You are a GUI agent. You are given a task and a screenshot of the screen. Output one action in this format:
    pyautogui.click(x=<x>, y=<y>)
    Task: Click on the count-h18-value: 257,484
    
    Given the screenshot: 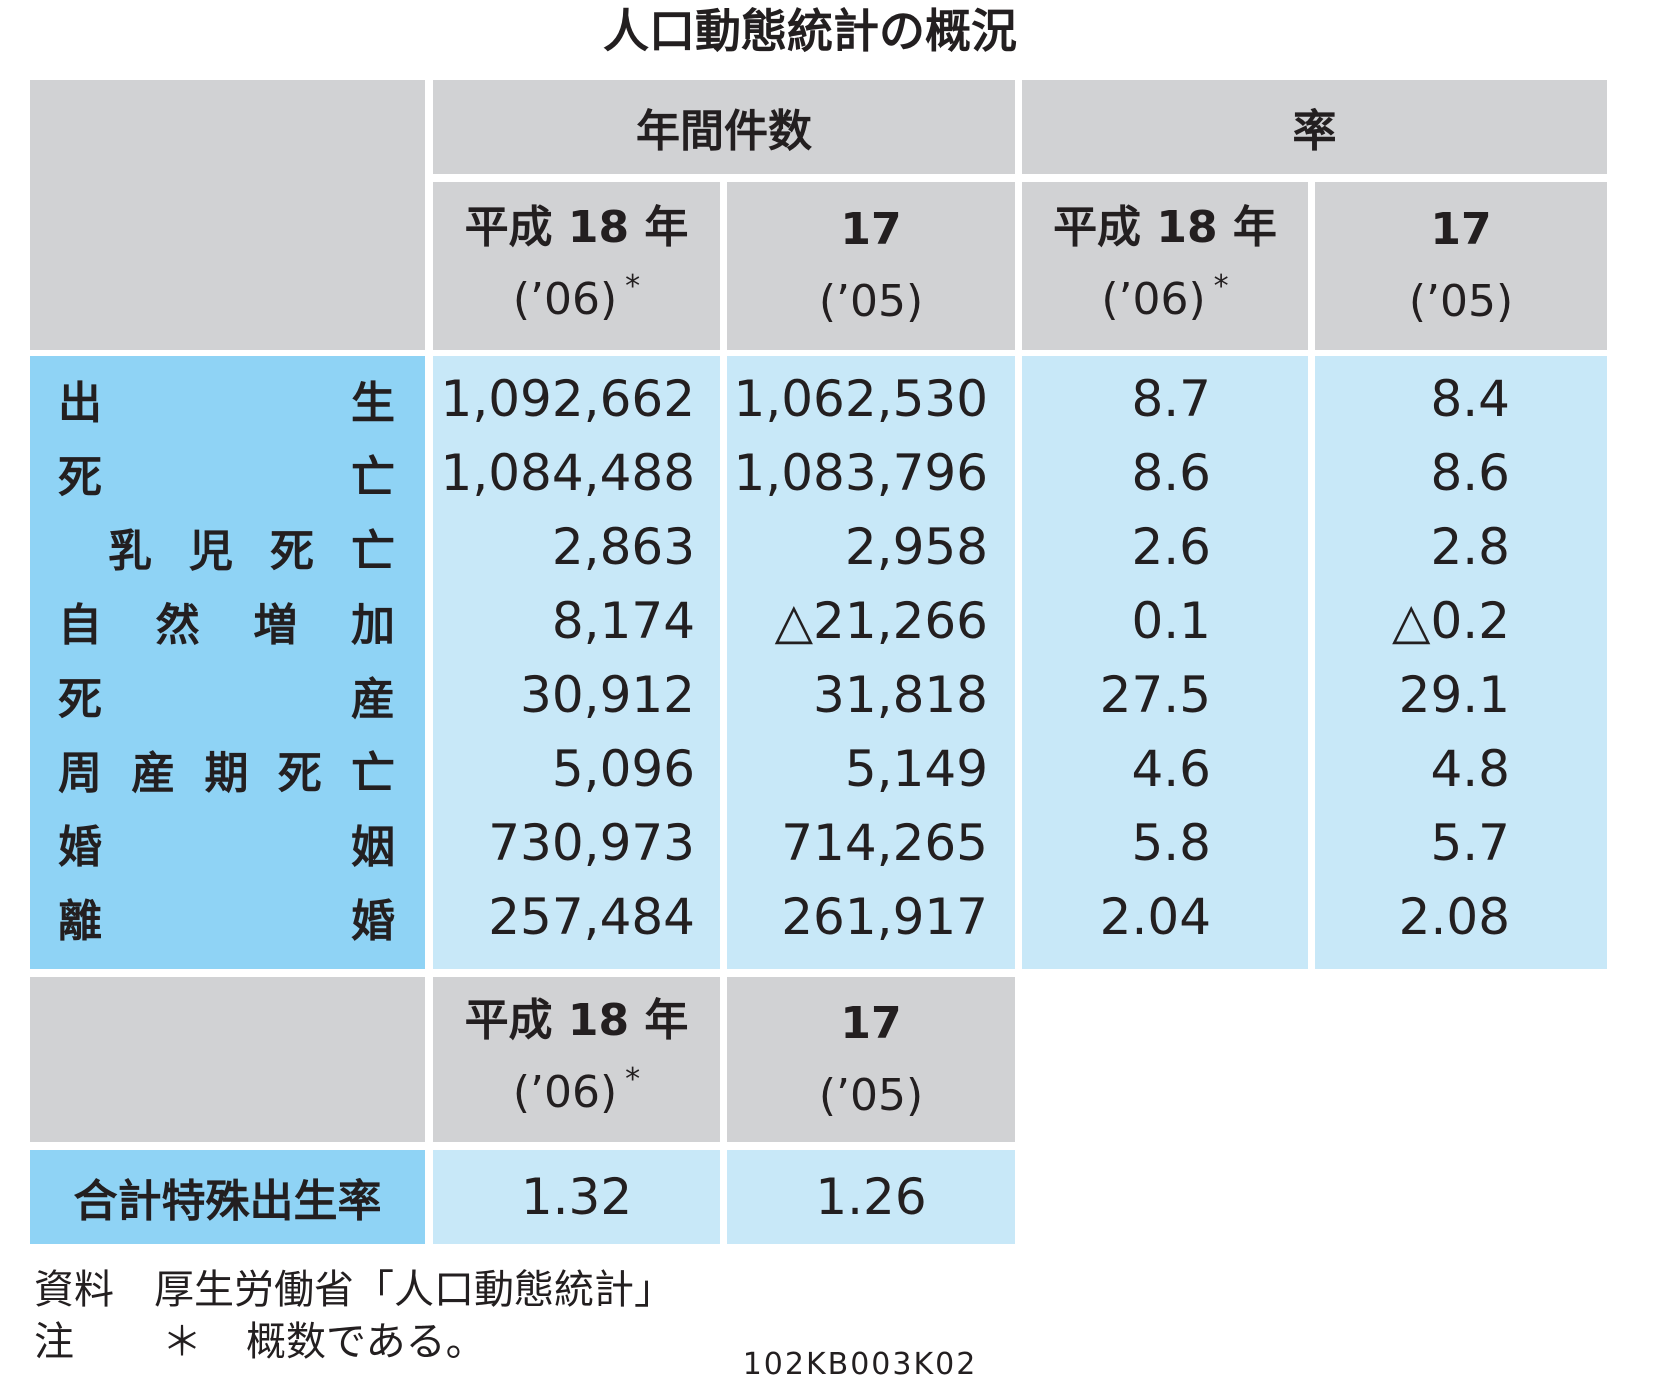 What is the action you would take?
    pyautogui.click(x=591, y=917)
    